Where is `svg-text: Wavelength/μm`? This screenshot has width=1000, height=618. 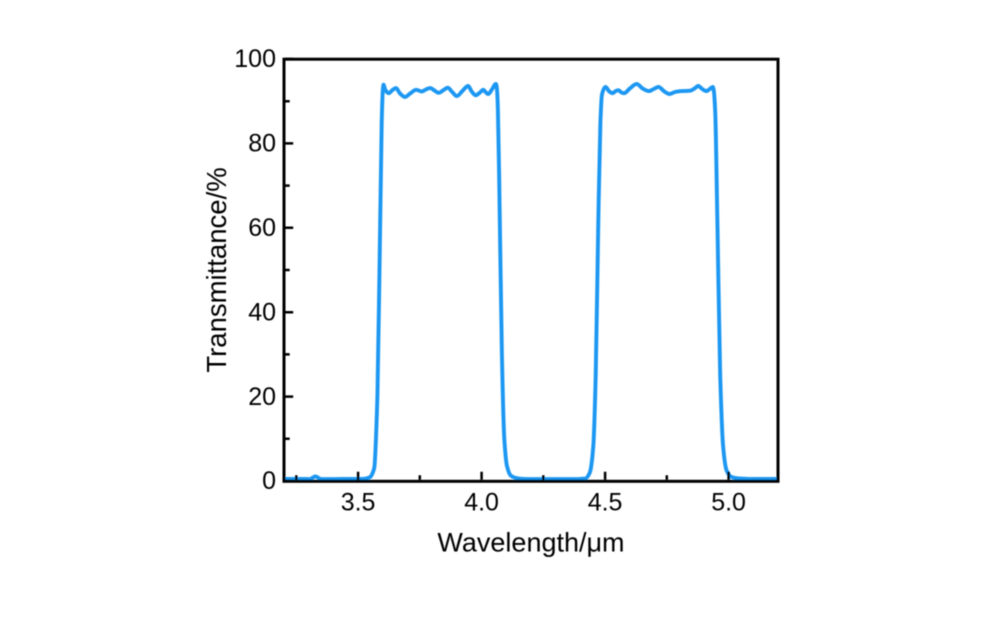 svg-text: Wavelength/μm is located at coordinates (530, 543).